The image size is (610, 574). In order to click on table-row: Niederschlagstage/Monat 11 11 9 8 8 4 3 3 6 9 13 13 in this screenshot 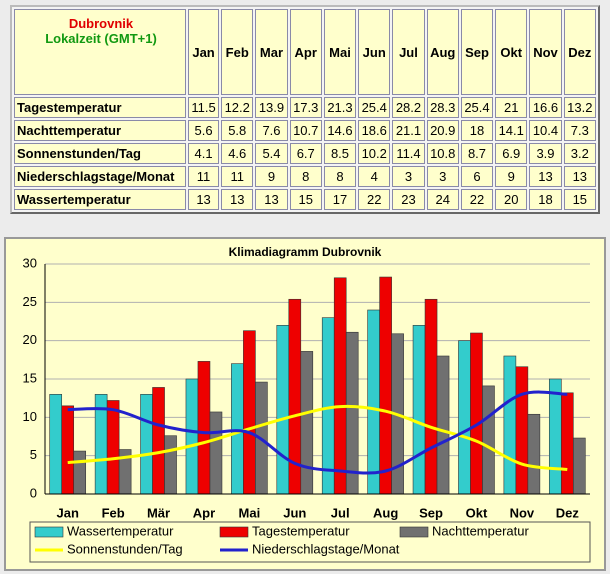, I will do `click(305, 176)`.